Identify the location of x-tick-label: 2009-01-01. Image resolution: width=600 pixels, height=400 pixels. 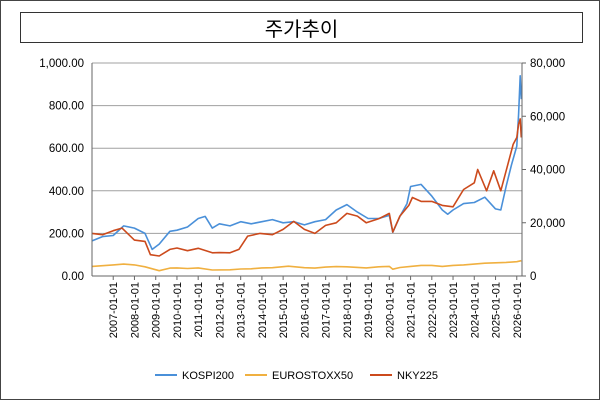
(157, 310).